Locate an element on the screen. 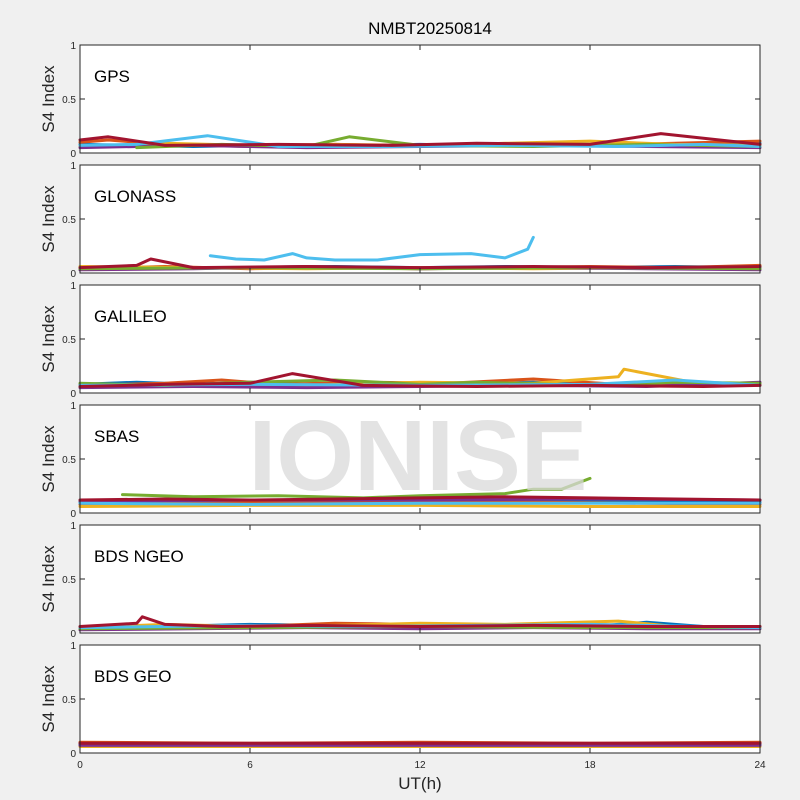 Image resolution: width=800 pixels, height=800 pixels. panel-label: BDS GEO is located at coordinates (132, 676).